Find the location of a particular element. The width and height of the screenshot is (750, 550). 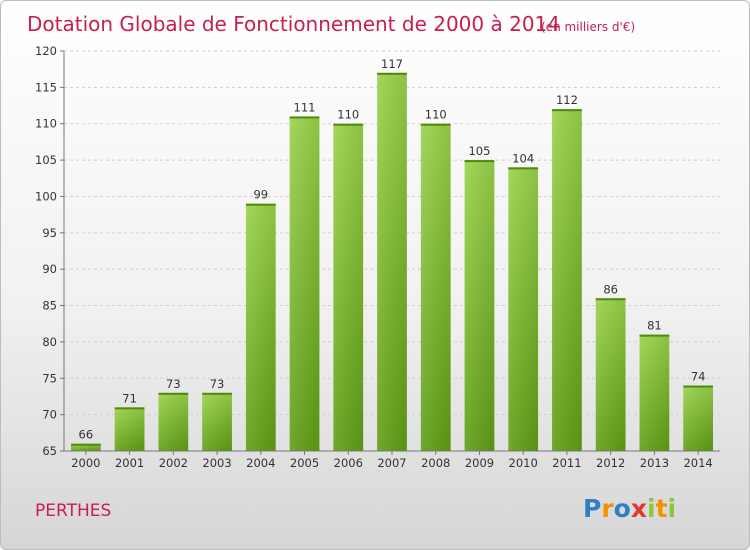

y-tick-label: 75 is located at coordinates (49, 378).